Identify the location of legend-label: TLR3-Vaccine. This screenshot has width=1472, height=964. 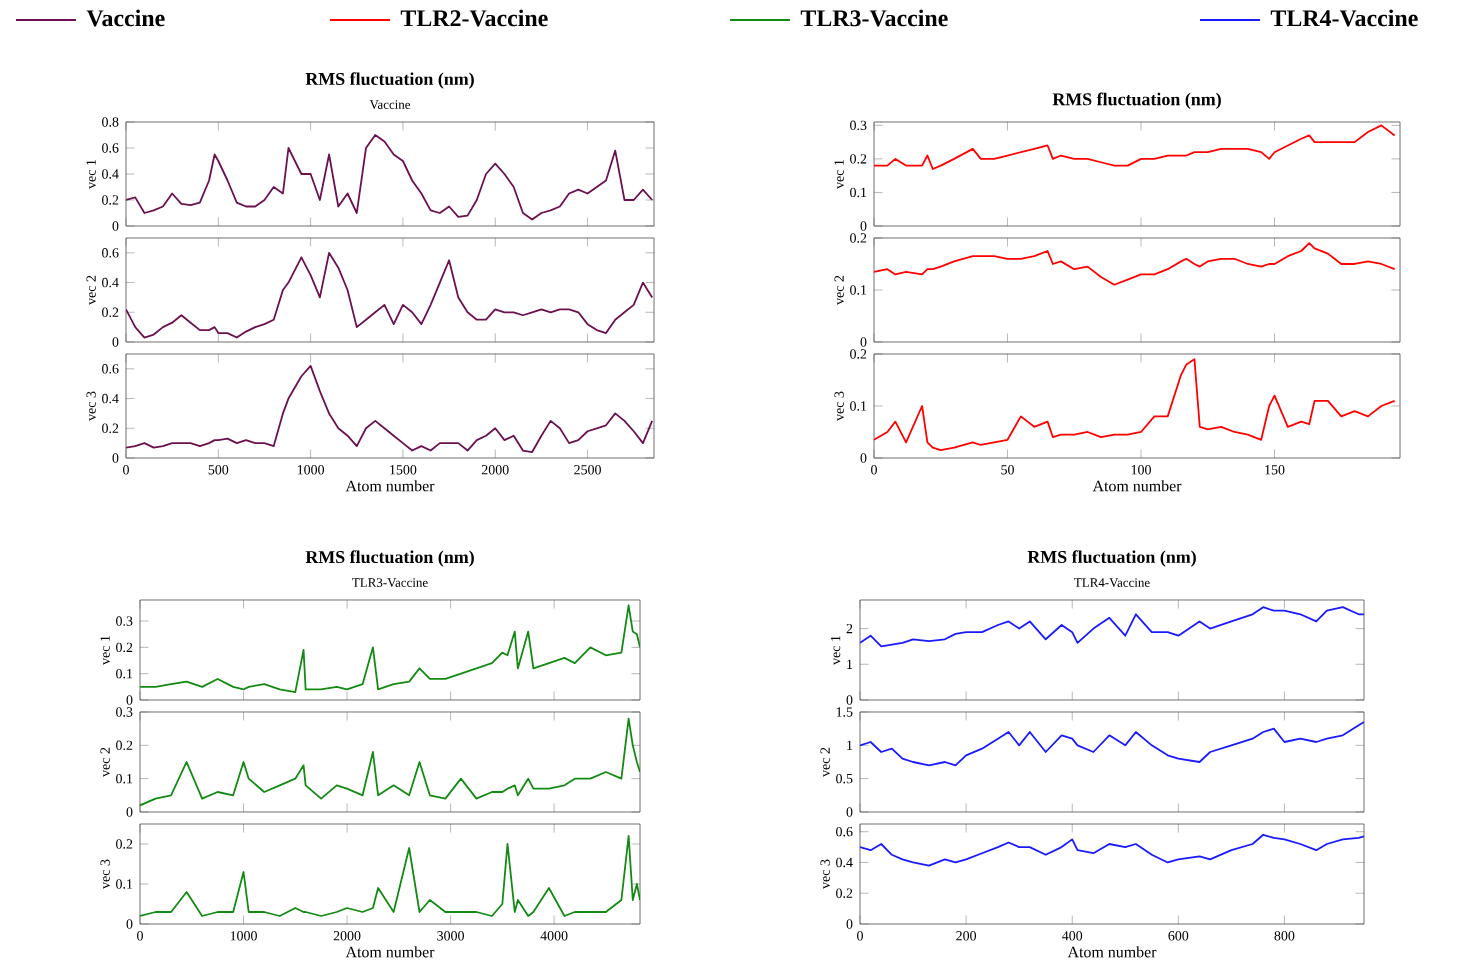
(874, 18).